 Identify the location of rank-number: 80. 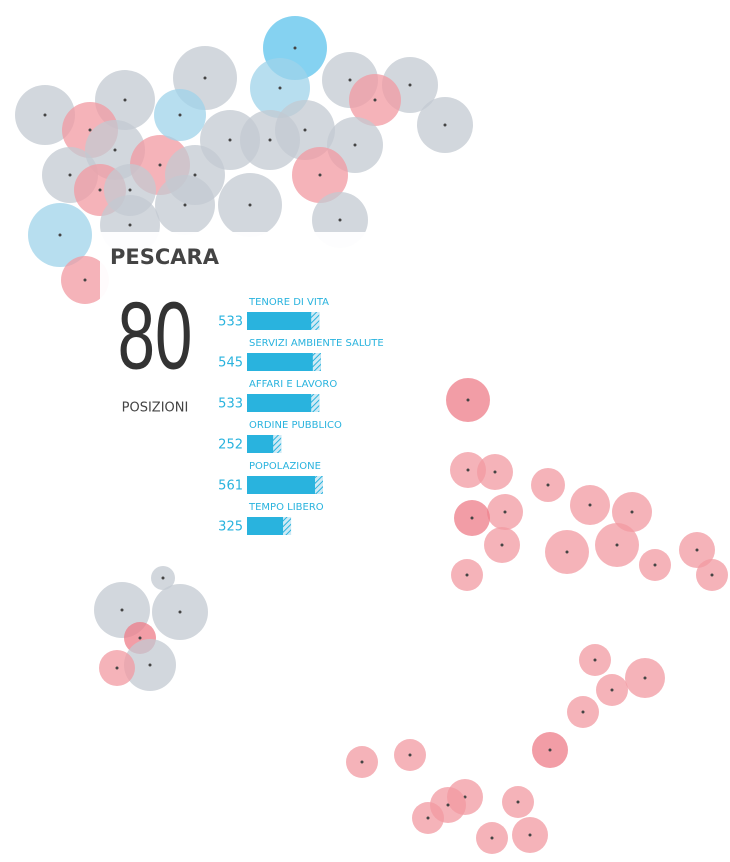
(155, 335).